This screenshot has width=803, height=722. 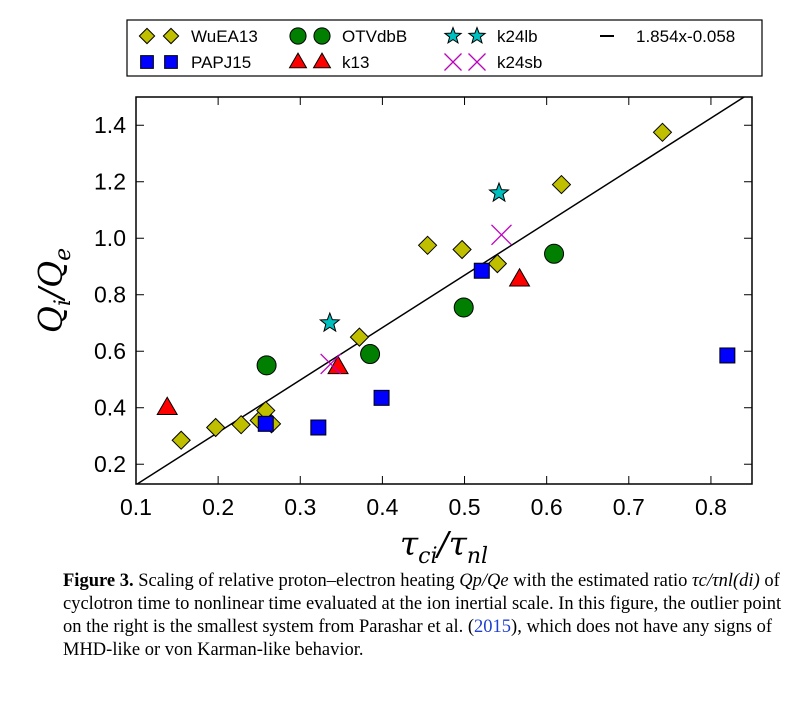 What do you see at coordinates (218, 507) in the screenshot?
I see `x-tick-label: 0.2` at bounding box center [218, 507].